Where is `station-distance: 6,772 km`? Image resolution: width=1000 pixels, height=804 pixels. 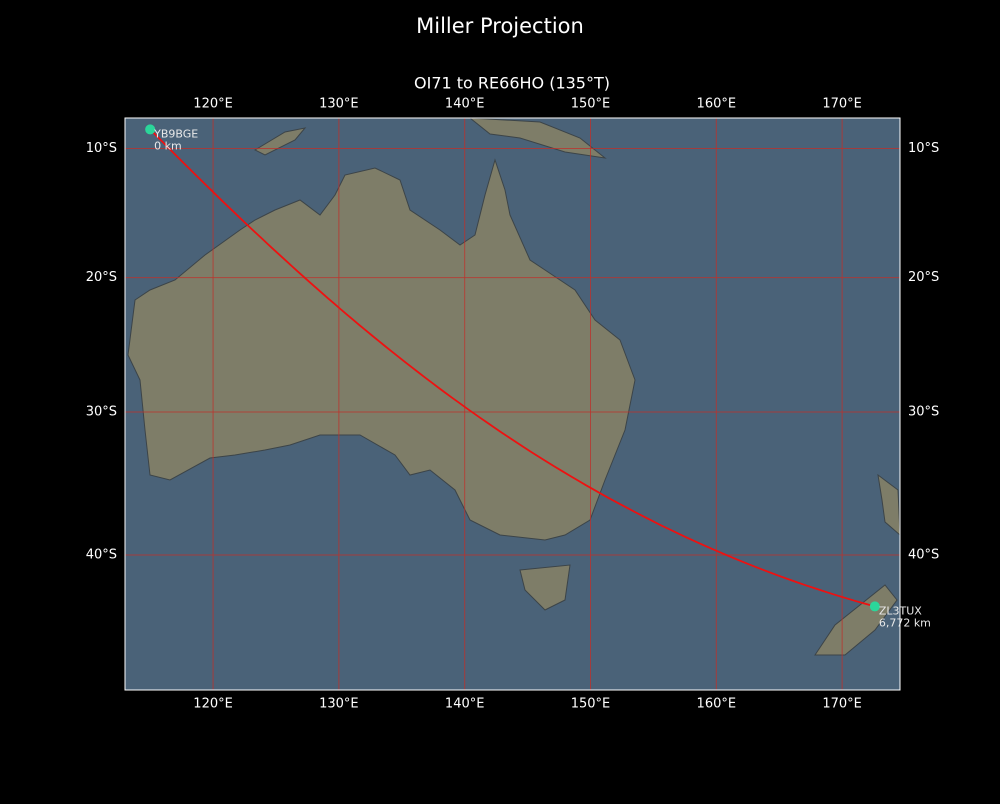
station-distance: 6,772 km is located at coordinates (905, 622).